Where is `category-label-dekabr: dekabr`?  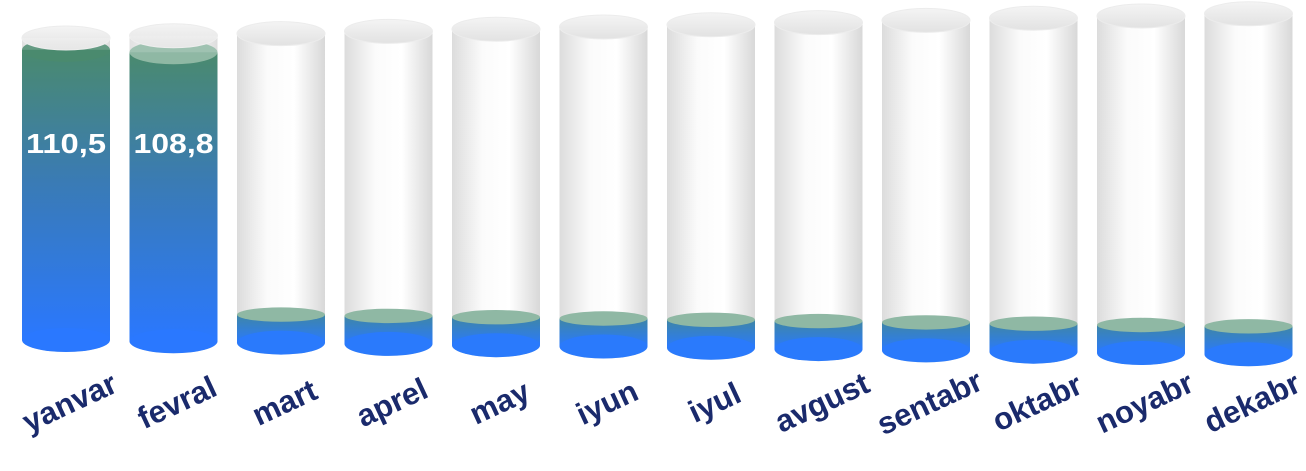
category-label-dekabr: dekabr is located at coordinates (1252, 402).